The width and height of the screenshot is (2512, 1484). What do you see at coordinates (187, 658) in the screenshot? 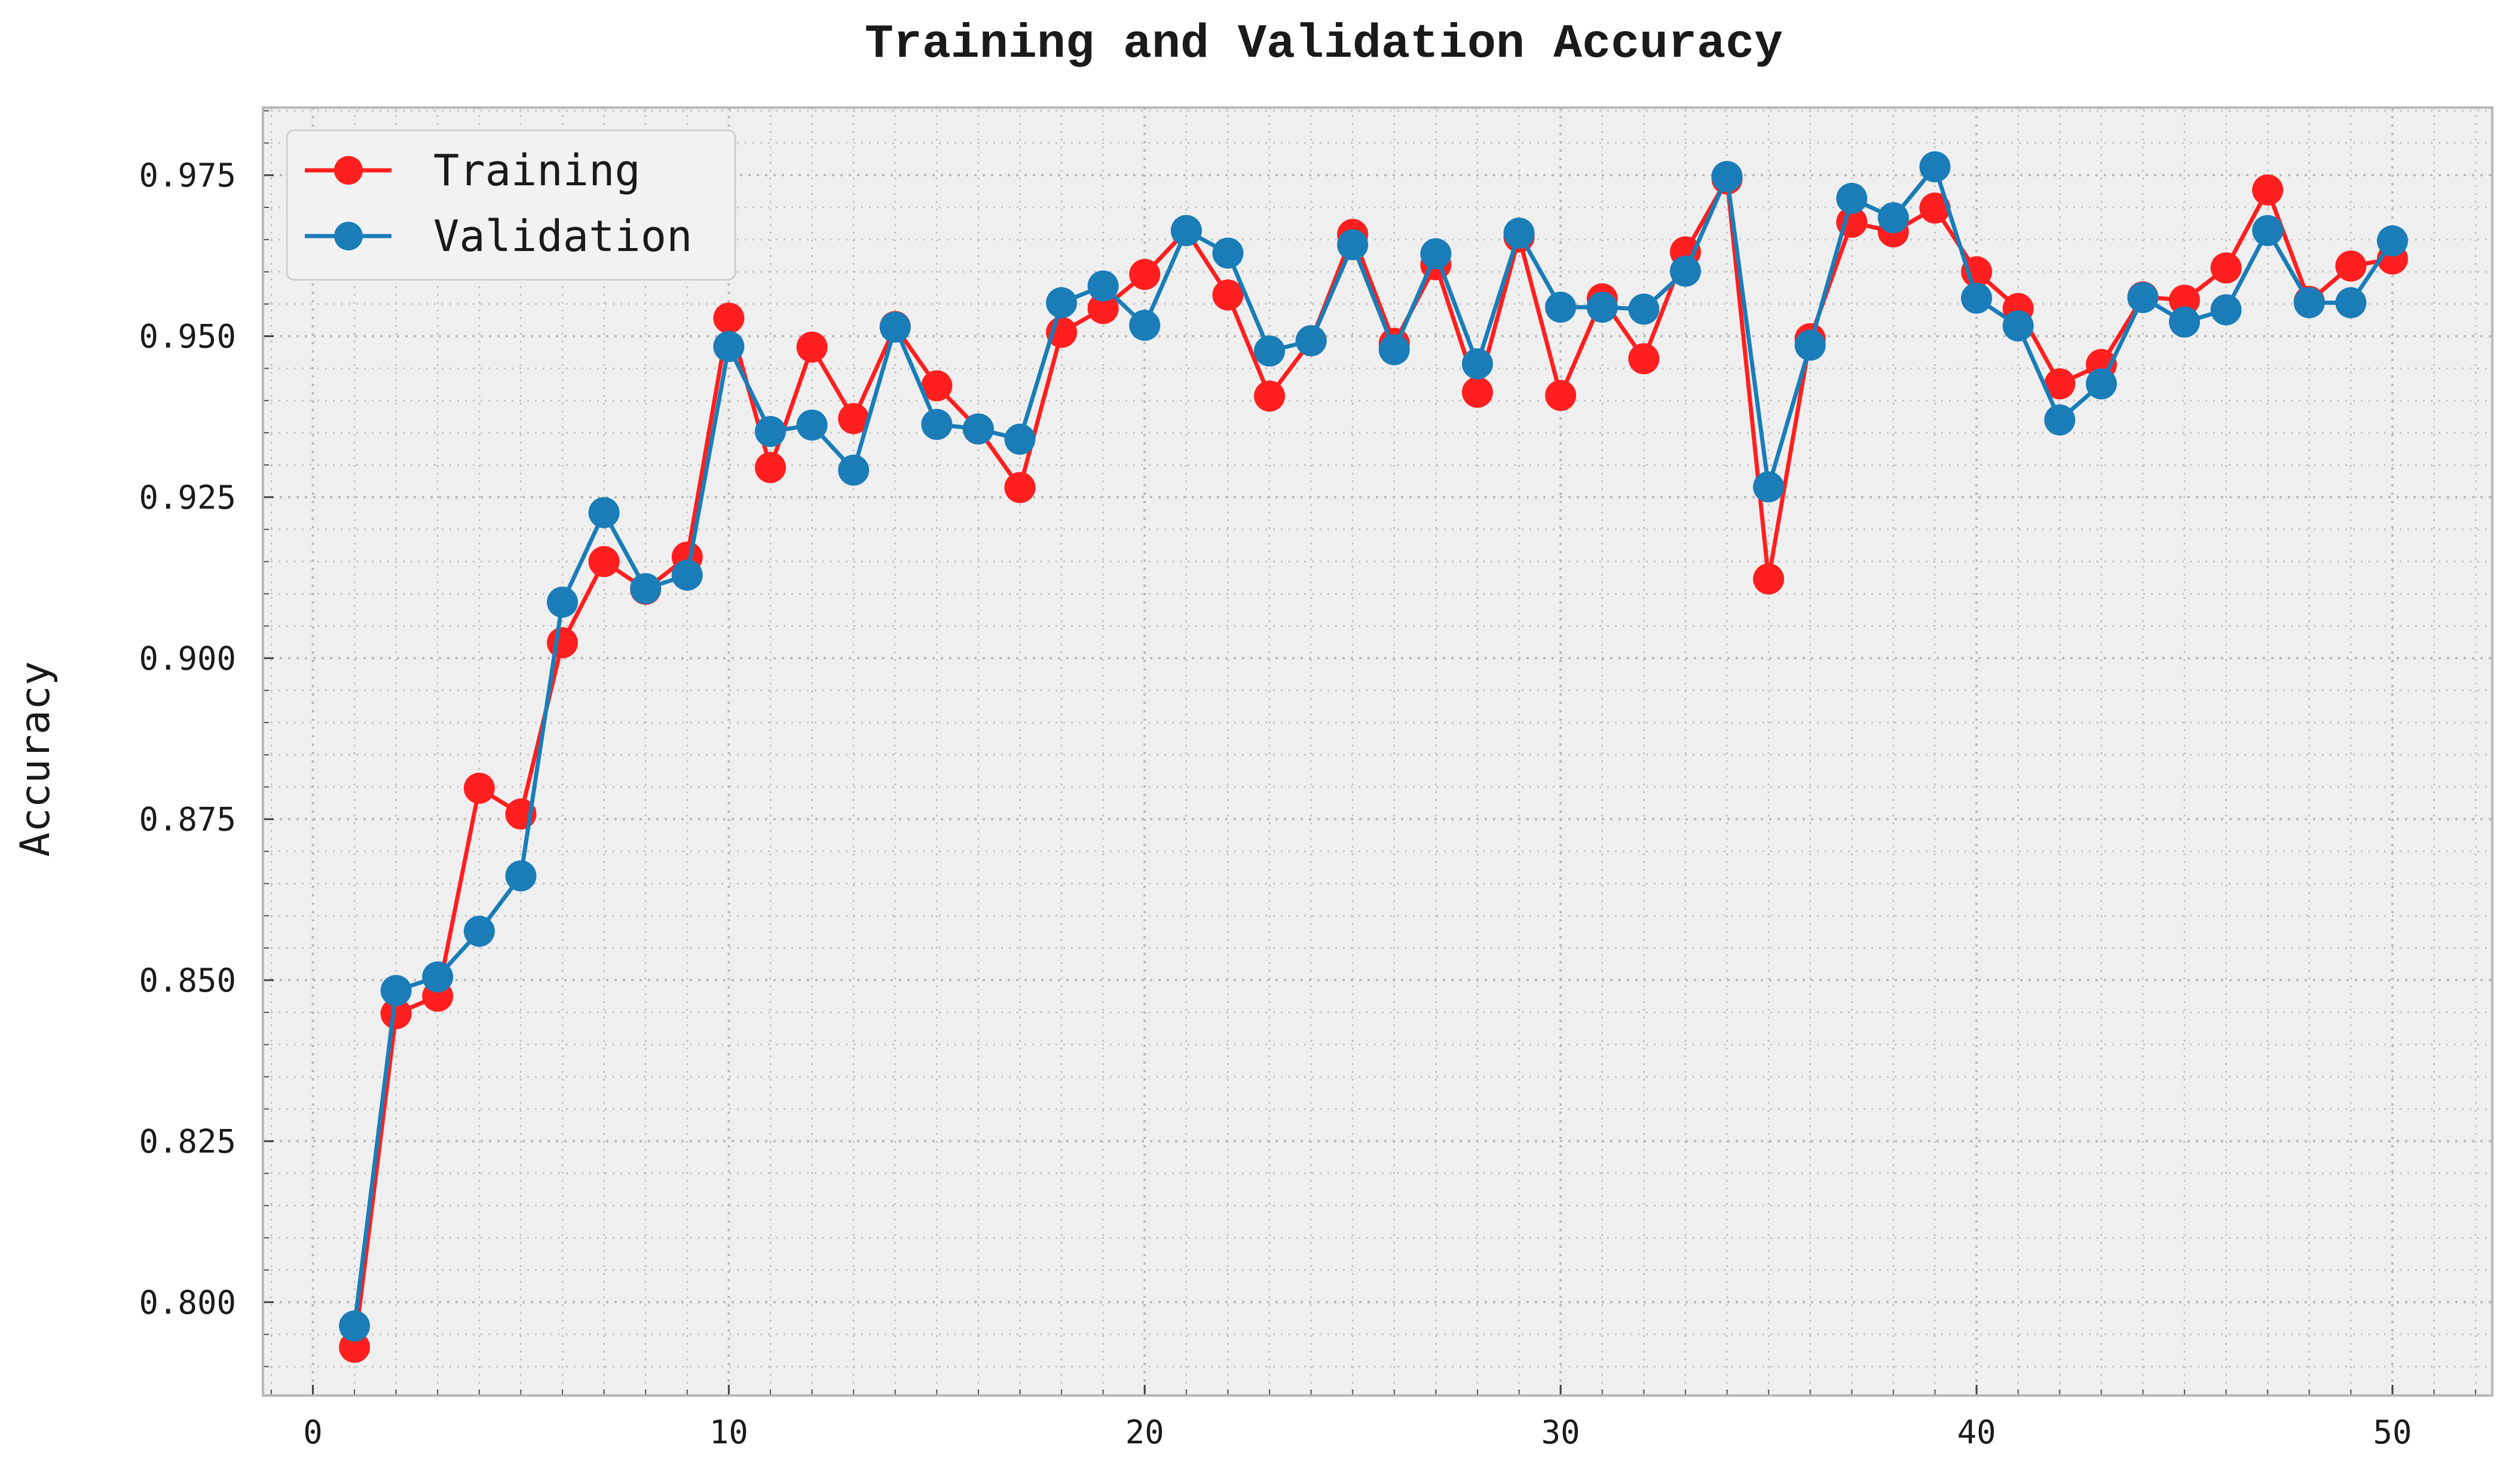
I see `y-tick-label: 0.900` at bounding box center [187, 658].